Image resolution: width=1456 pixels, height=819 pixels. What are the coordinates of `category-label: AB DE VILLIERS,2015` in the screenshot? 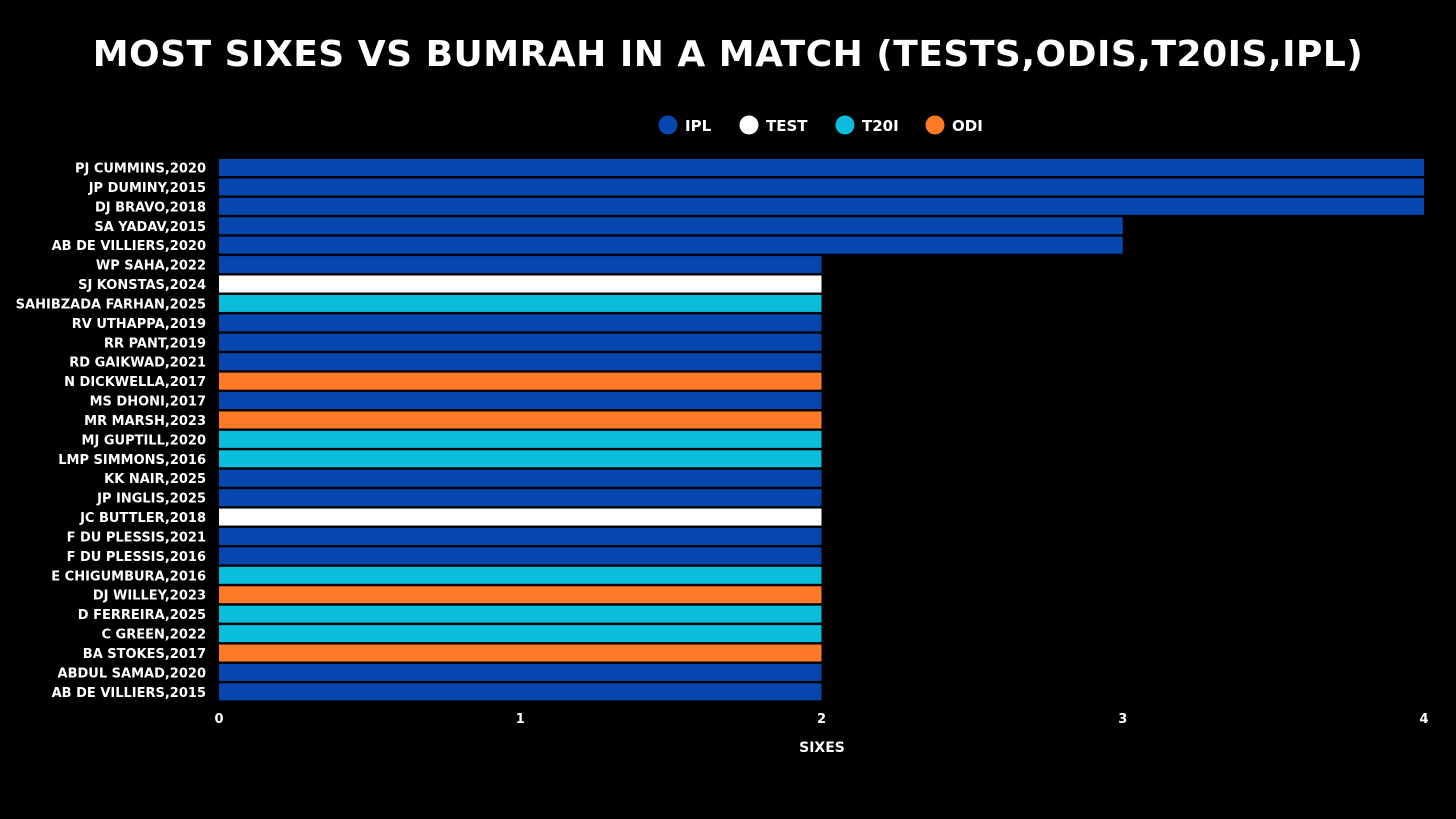 It's located at (129, 693).